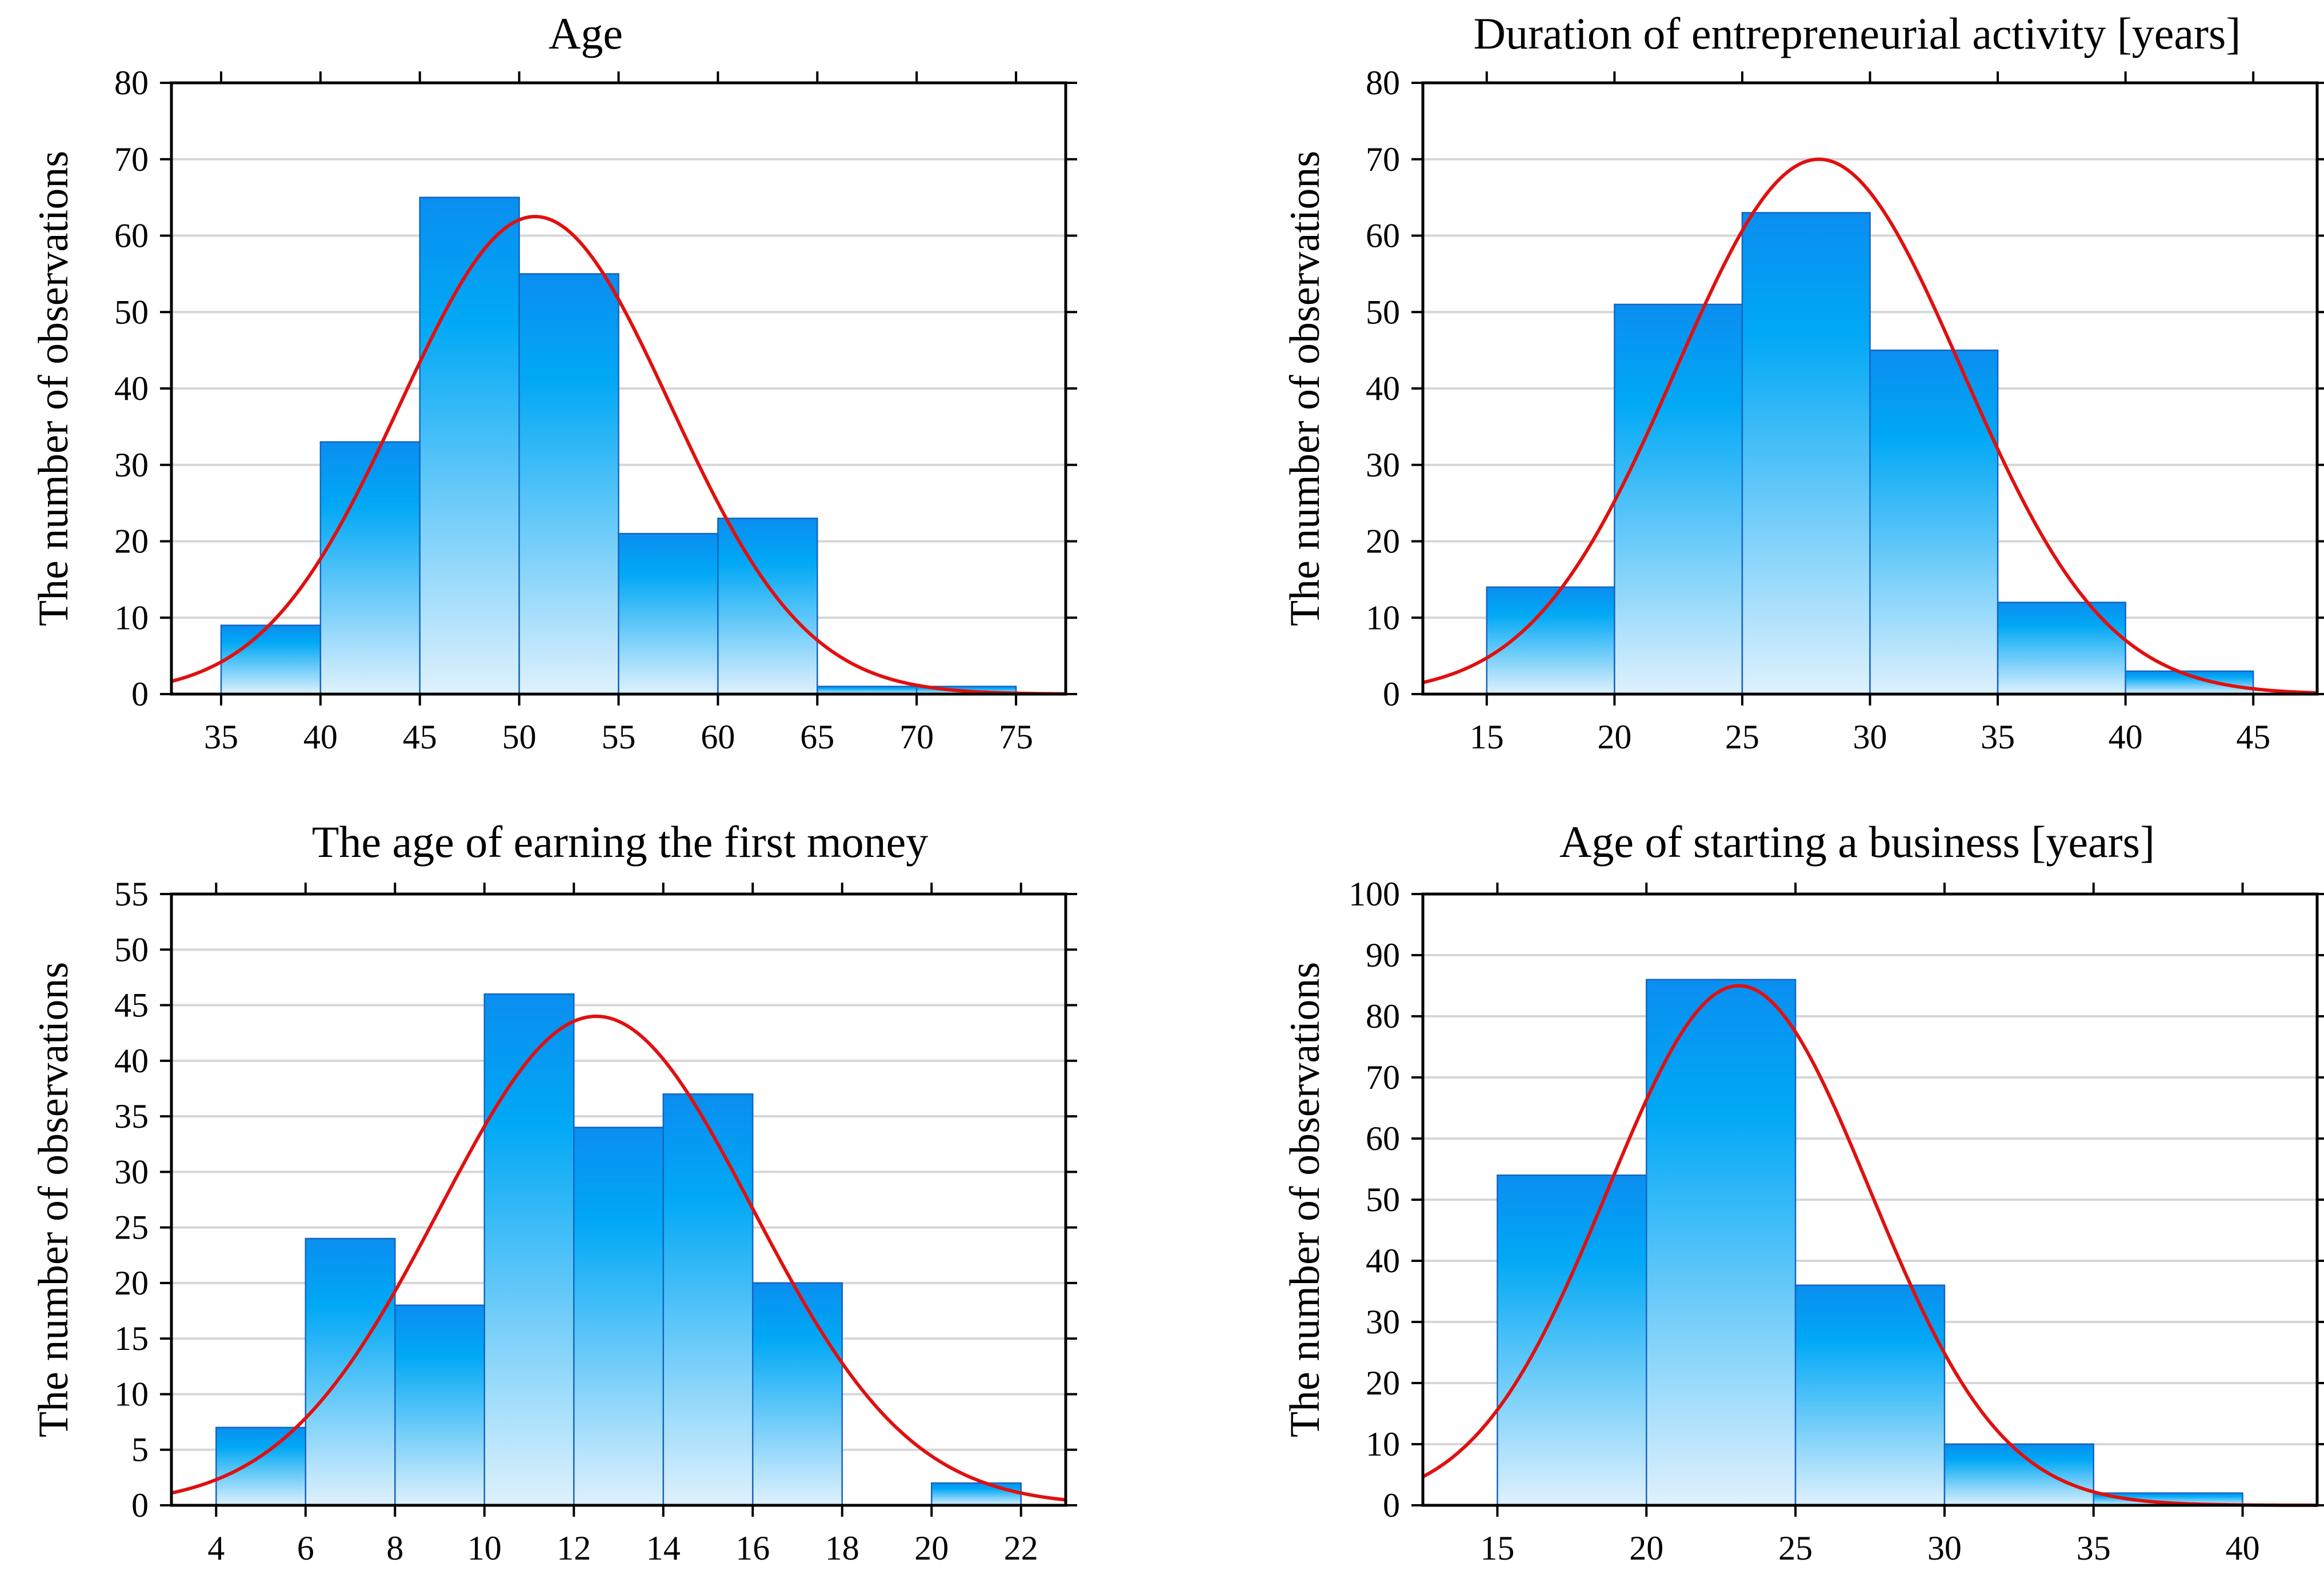  What do you see at coordinates (216, 1548) in the screenshot?
I see `x-tick-label: 4` at bounding box center [216, 1548].